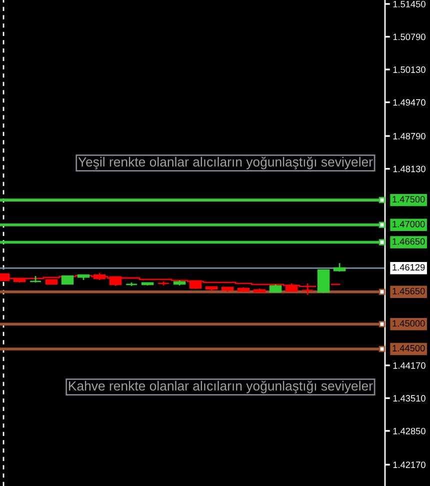 Image resolution: width=430 pixels, height=486 pixels. What do you see at coordinates (409, 431) in the screenshot?
I see `y-tick-label: 1.42850` at bounding box center [409, 431].